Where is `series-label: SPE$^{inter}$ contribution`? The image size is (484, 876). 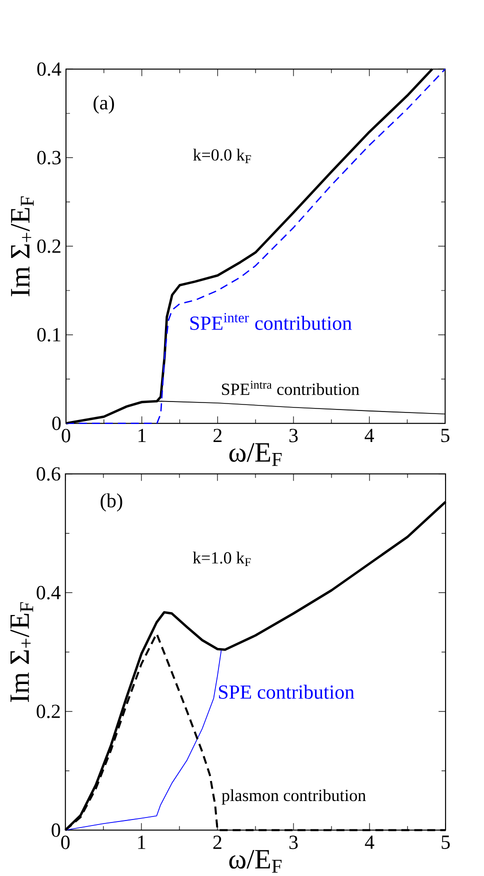 series-label: SPE$^{inter}$ contribution is located at coordinates (271, 321).